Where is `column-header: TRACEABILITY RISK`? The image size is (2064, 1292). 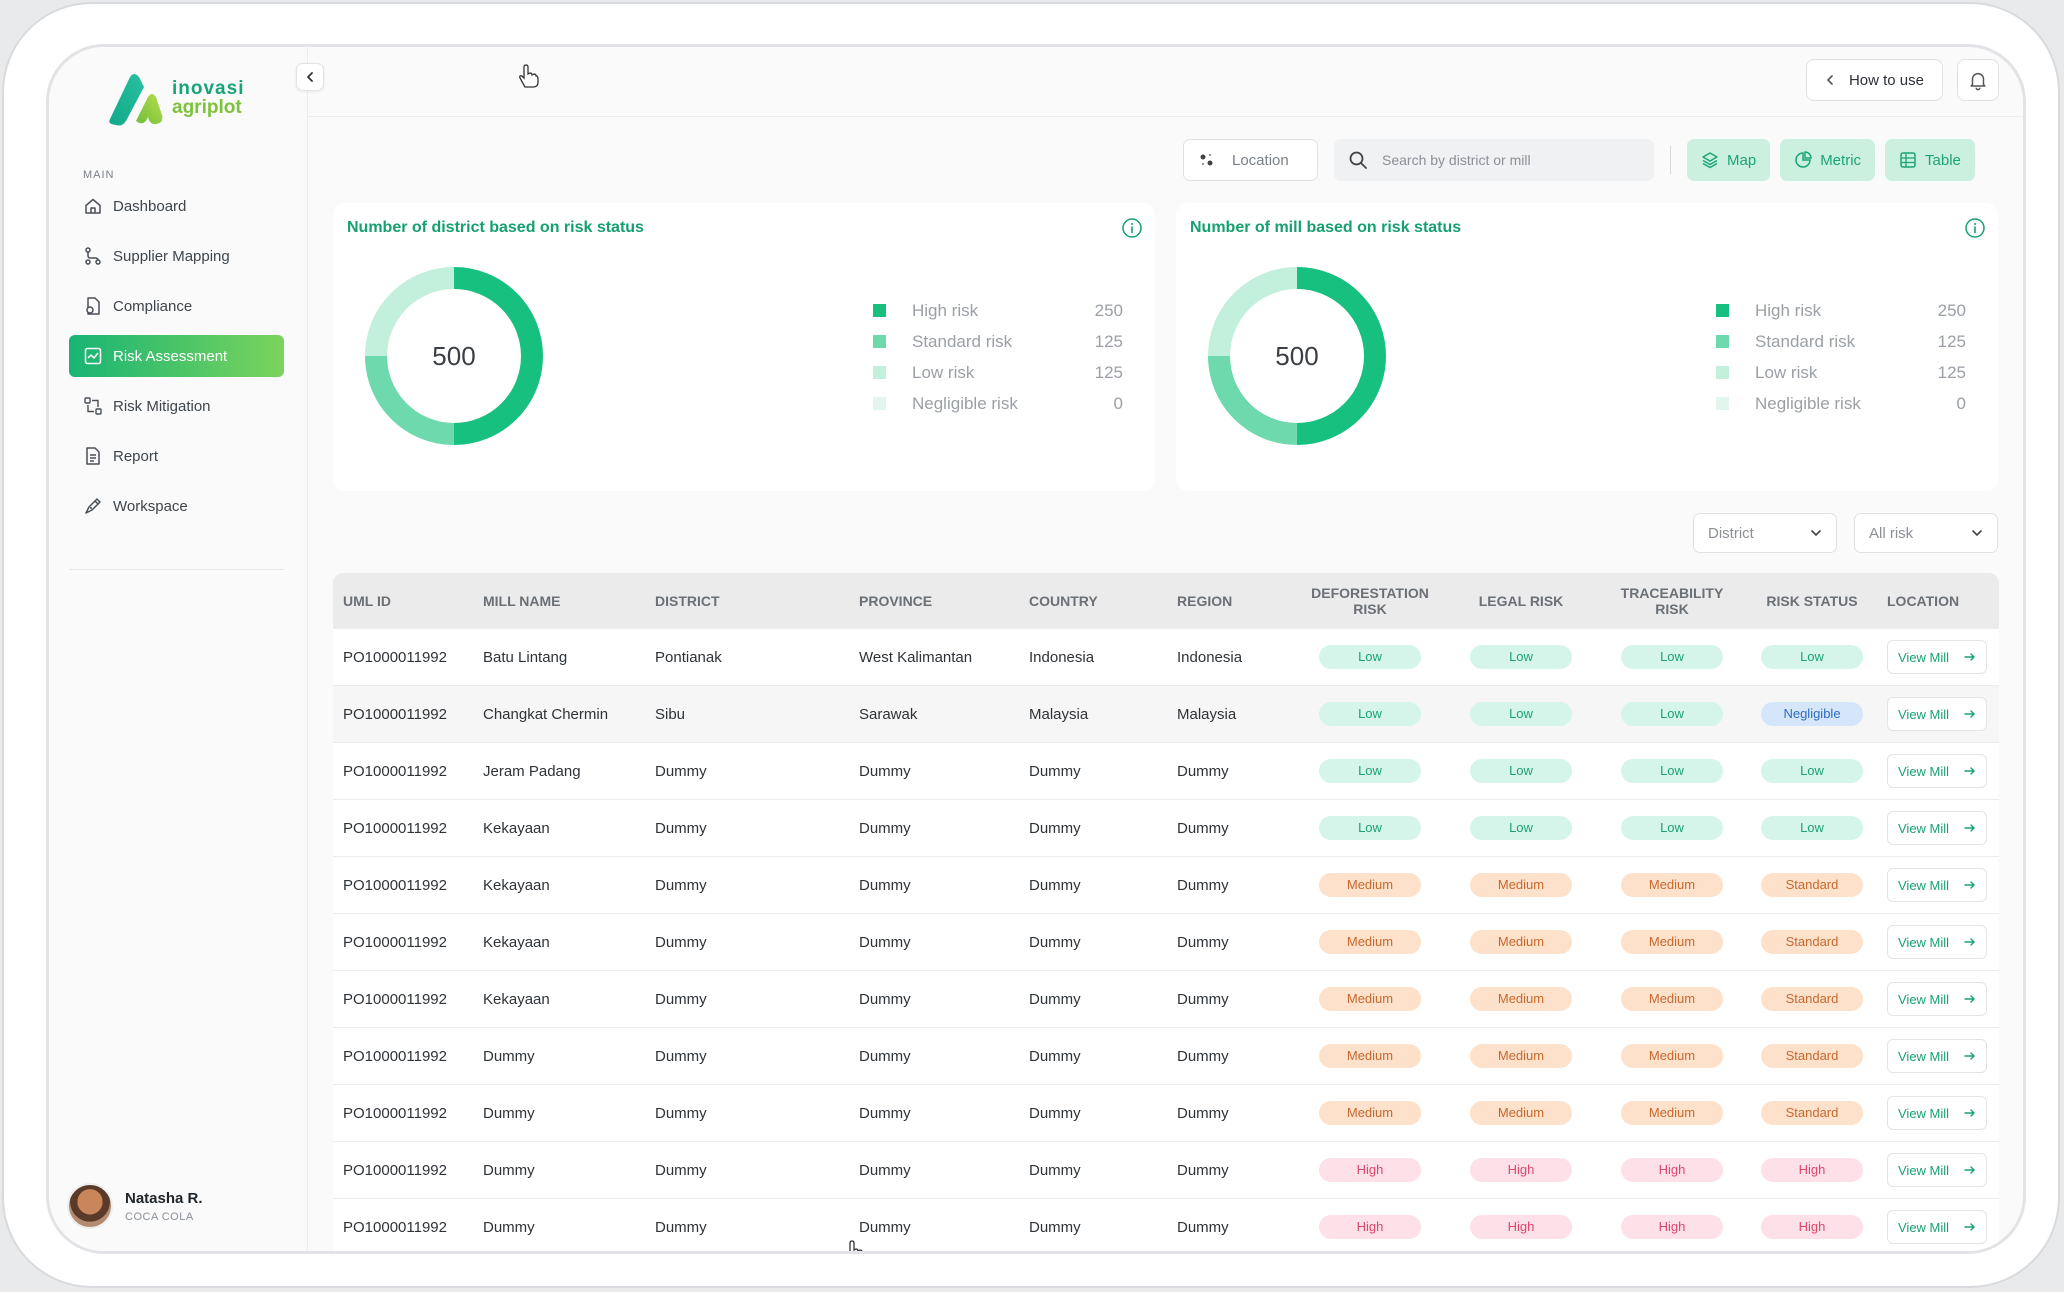 column-header: TRACEABILITY RISK is located at coordinates (1672, 601).